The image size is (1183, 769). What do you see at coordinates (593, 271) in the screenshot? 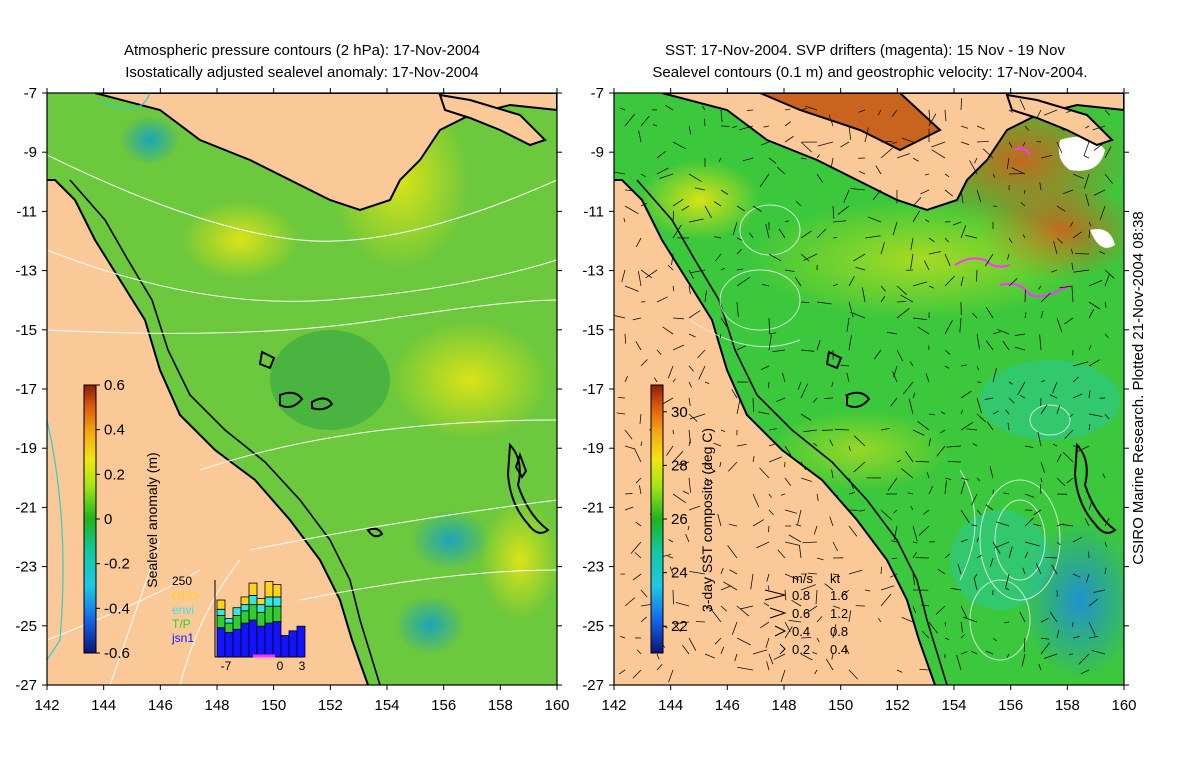
I see `y-tick-label: -13` at bounding box center [593, 271].